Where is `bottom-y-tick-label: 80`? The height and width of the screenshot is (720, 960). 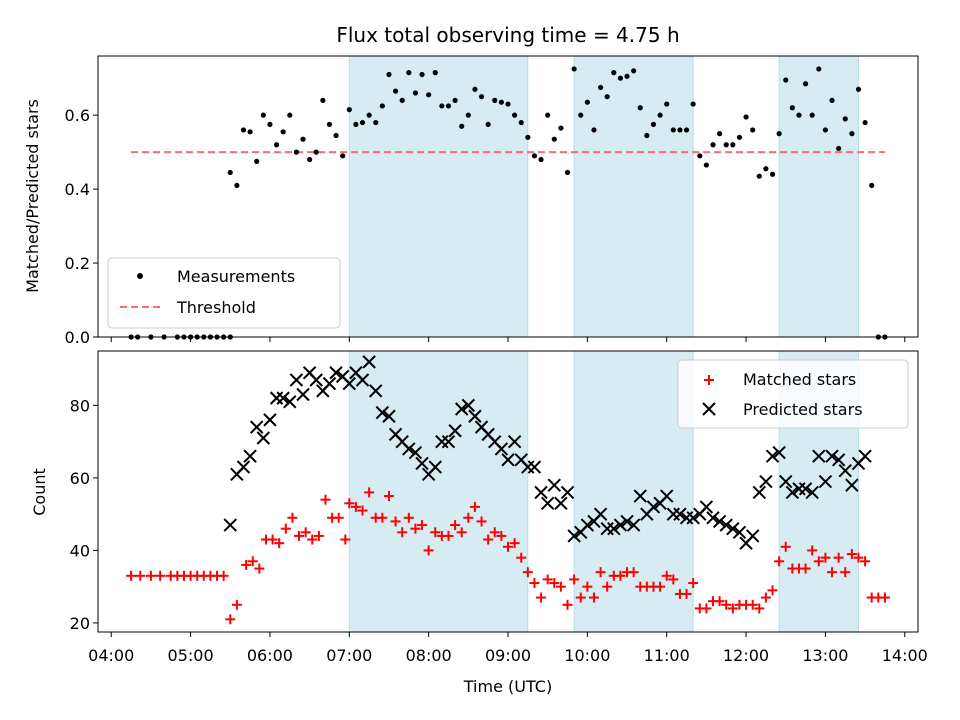
bottom-y-tick-label: 80 is located at coordinates (80, 405).